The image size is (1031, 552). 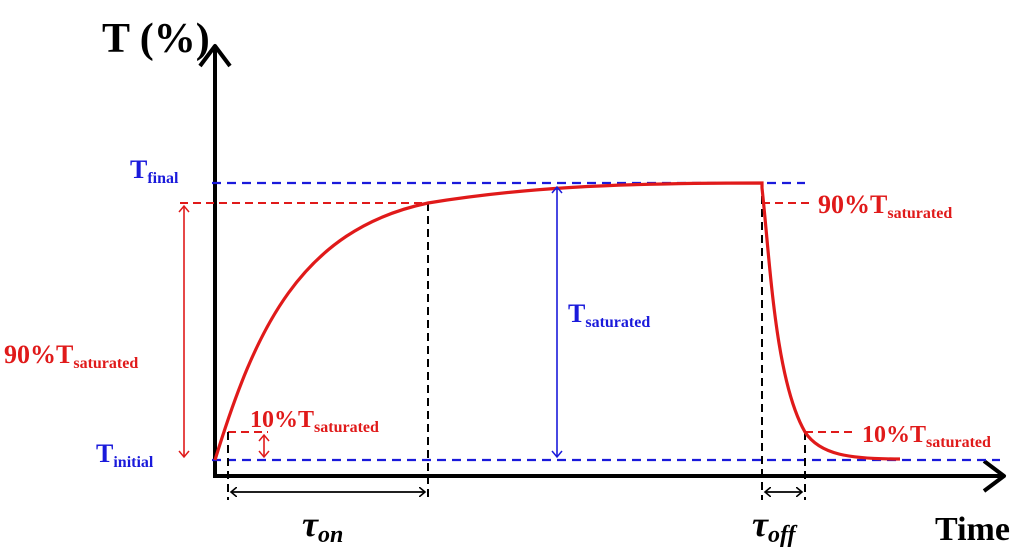 What do you see at coordinates (138, 169) in the screenshot?
I see `t-final-main: T` at bounding box center [138, 169].